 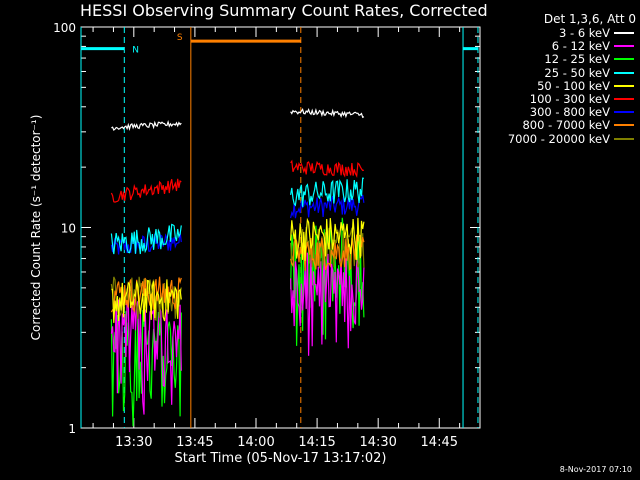 I want to click on legend-item: 25 - 50 keV, so click(x=561, y=72).